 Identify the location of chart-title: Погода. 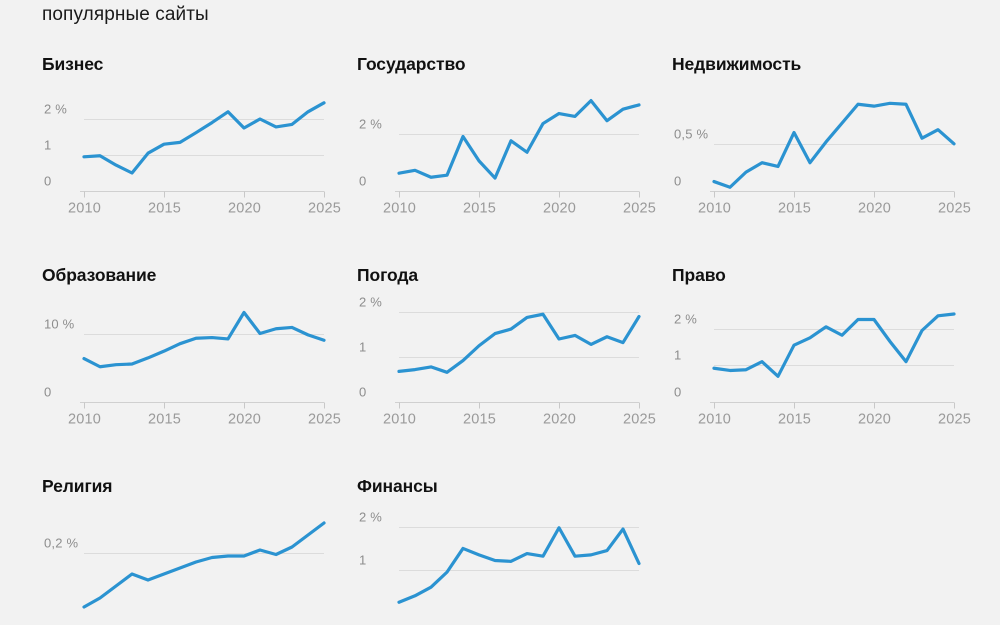
(388, 275).